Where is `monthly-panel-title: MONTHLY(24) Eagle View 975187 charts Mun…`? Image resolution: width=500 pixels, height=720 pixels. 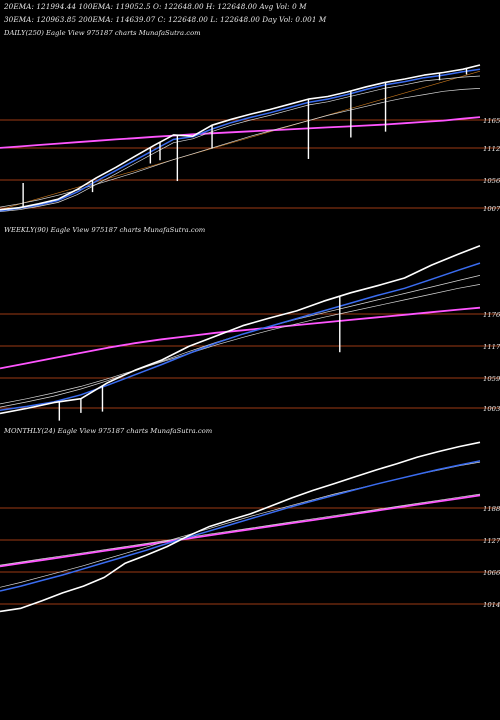
monthly-panel-title: MONTHLY(24) Eagle View 975187 charts Mun… is located at coordinates (107, 431).